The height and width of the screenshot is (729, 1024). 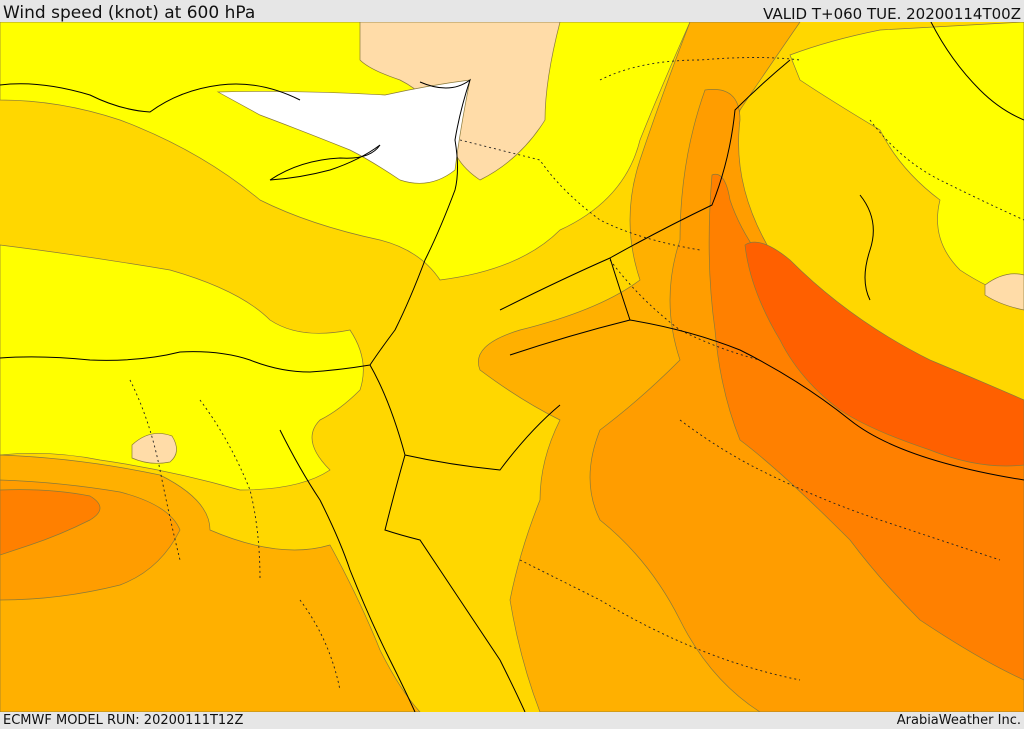 What do you see at coordinates (129, 13) in the screenshot?
I see `map-title: Wind speed (knot) at 600 hPa` at bounding box center [129, 13].